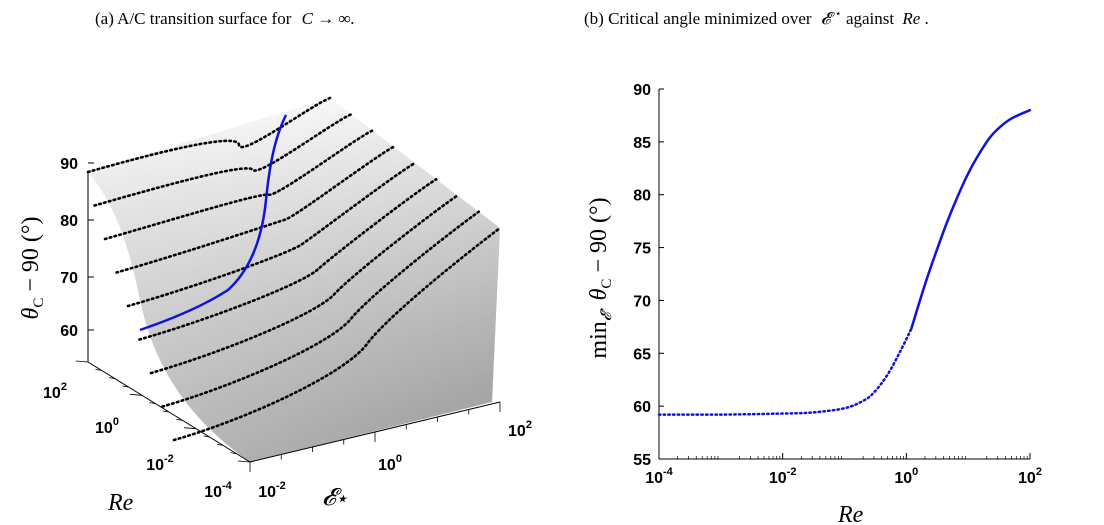  I want to click on y-tick-label: 60, so click(642, 407).